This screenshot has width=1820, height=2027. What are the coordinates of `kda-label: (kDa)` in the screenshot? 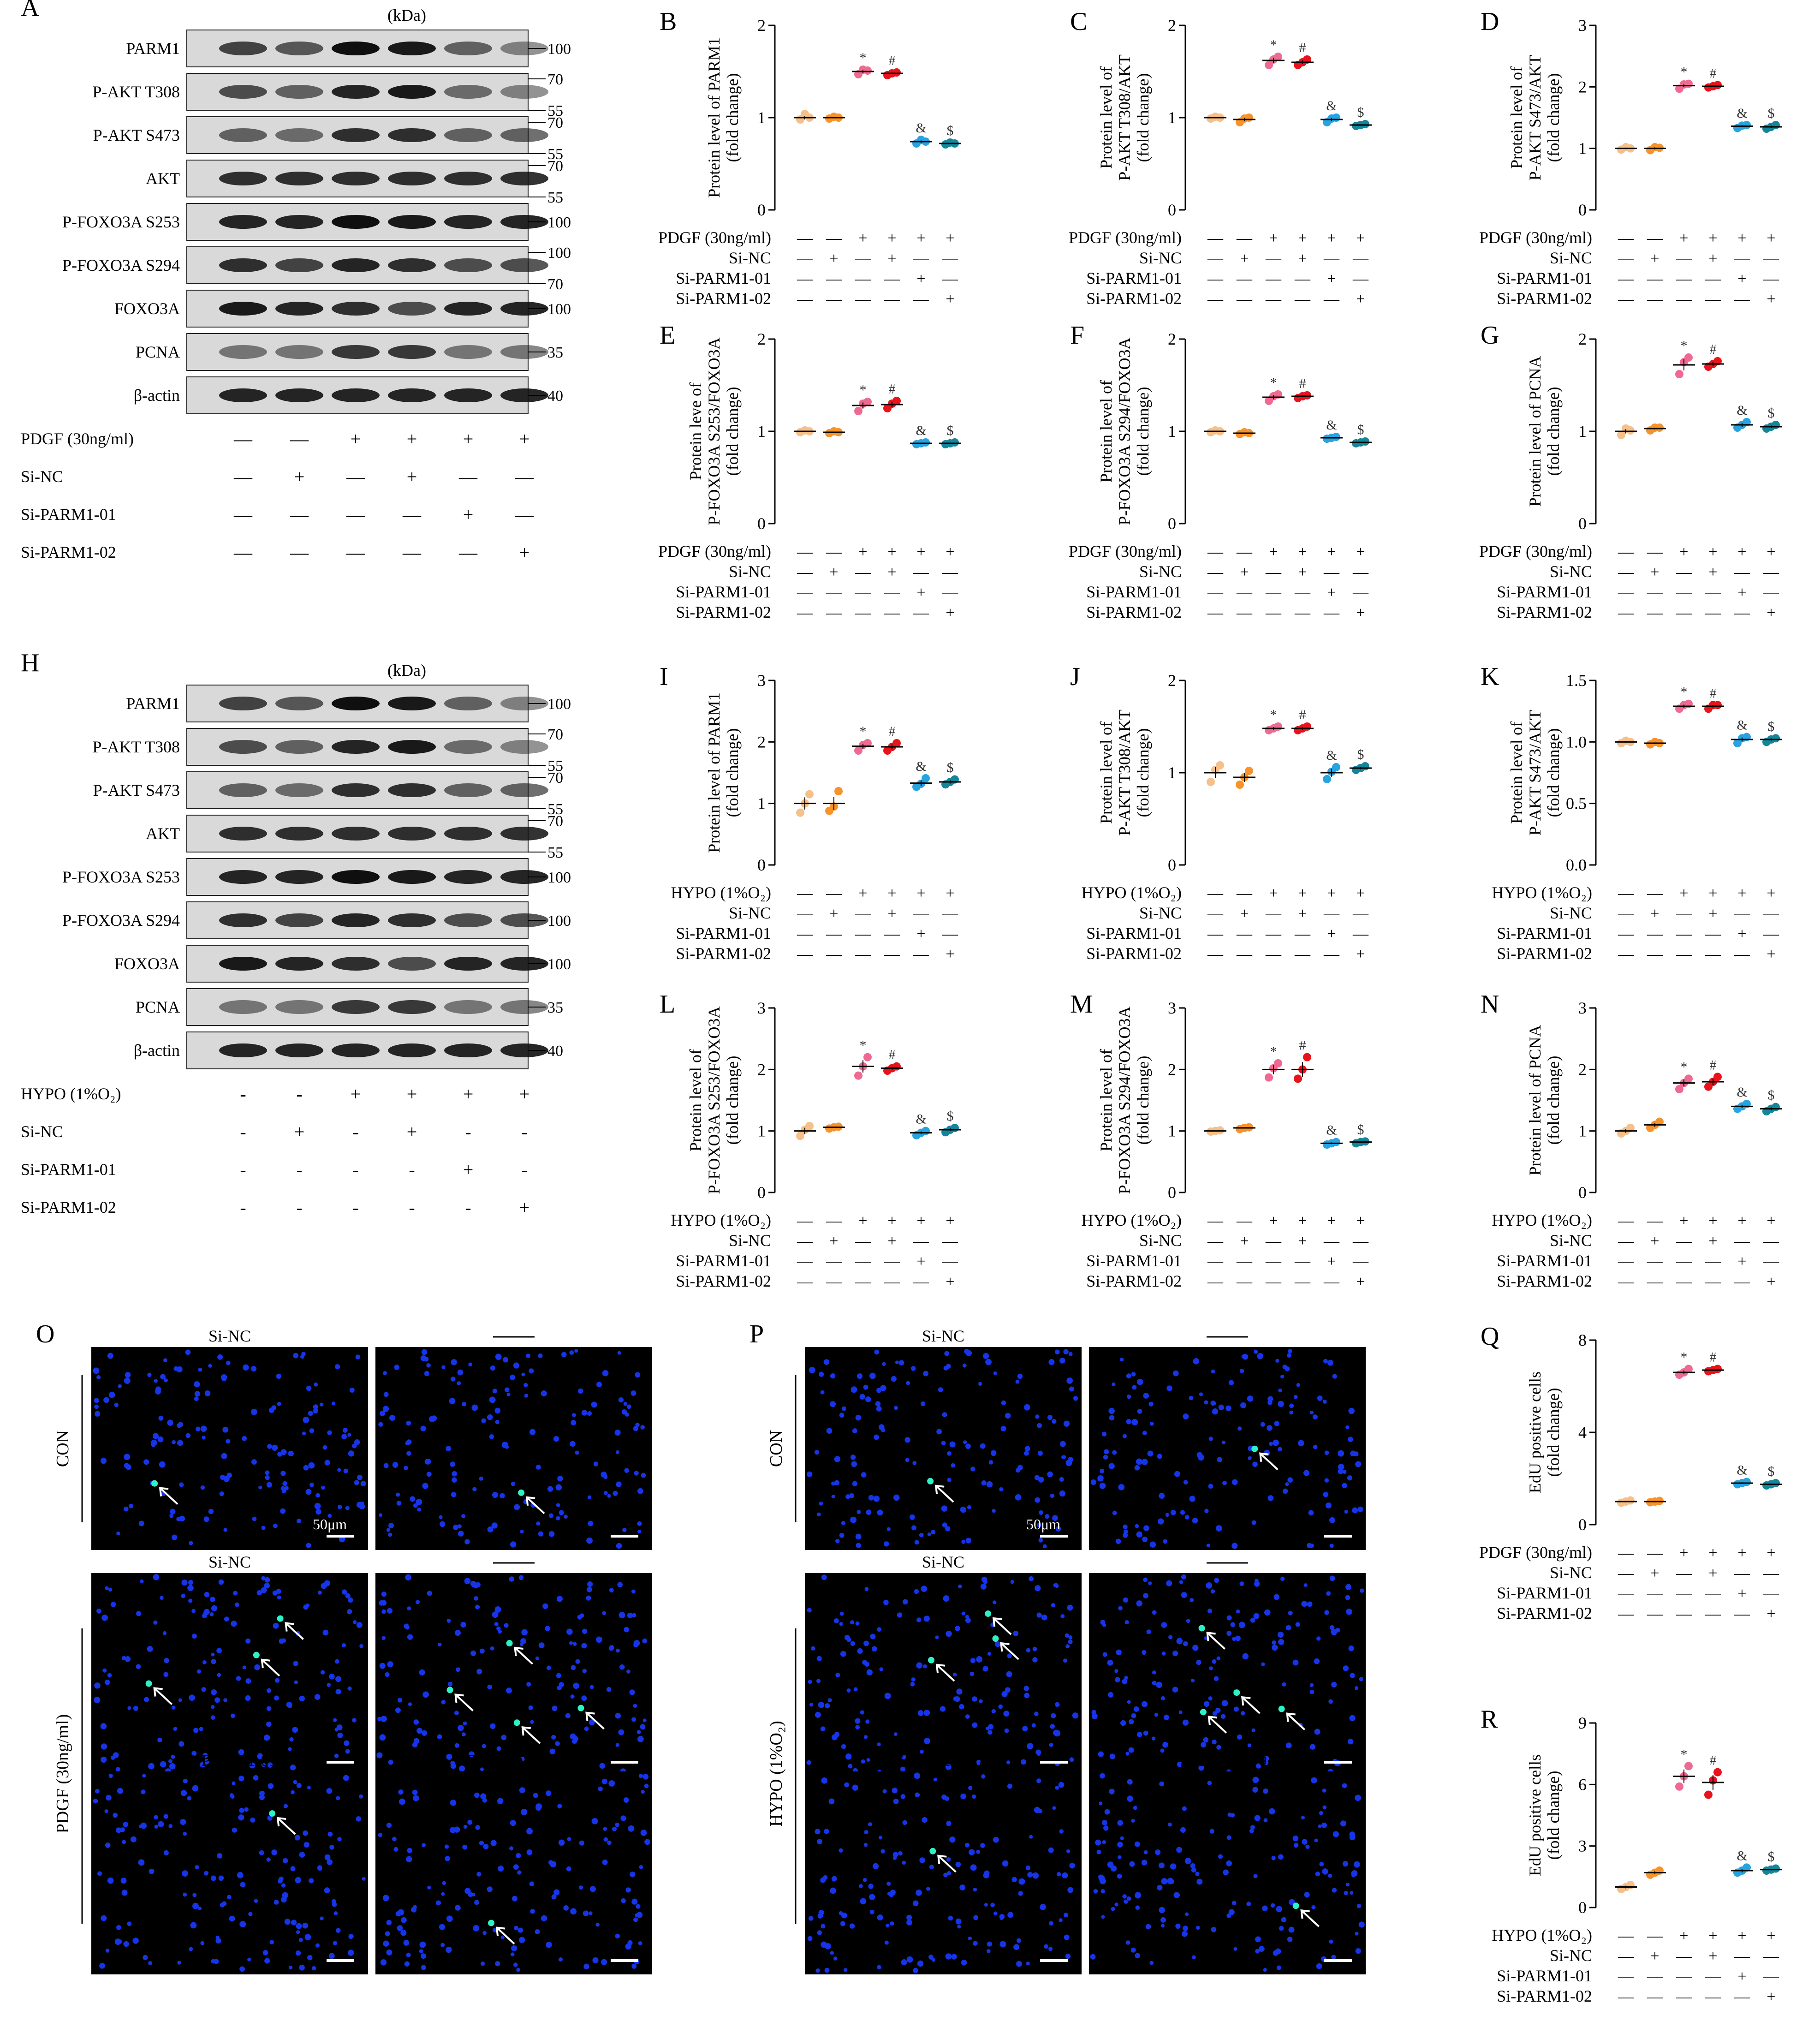 It's located at (406, 670).